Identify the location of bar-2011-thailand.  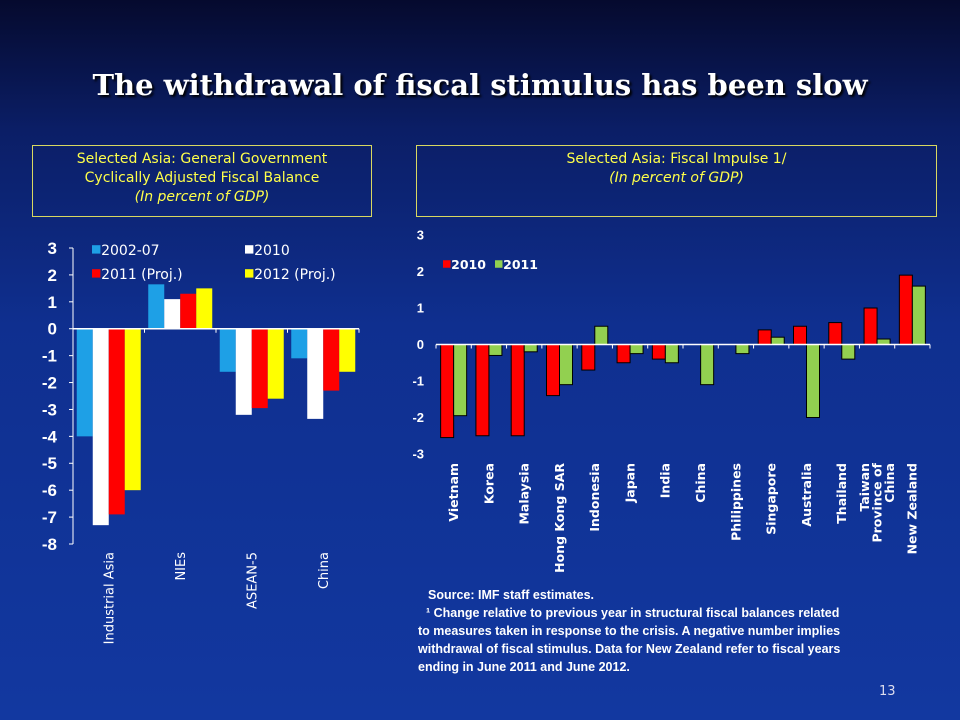
(848, 352).